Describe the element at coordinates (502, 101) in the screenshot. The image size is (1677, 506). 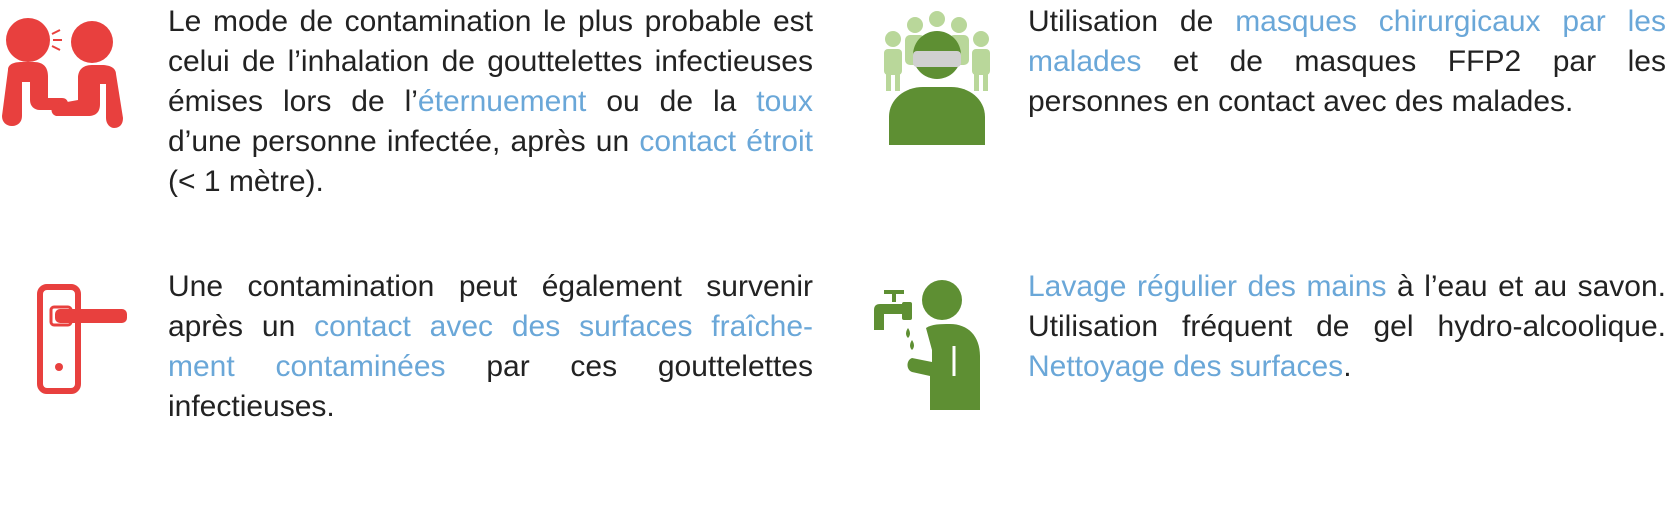
I see `sneeze-highlight: éternuement` at that location.